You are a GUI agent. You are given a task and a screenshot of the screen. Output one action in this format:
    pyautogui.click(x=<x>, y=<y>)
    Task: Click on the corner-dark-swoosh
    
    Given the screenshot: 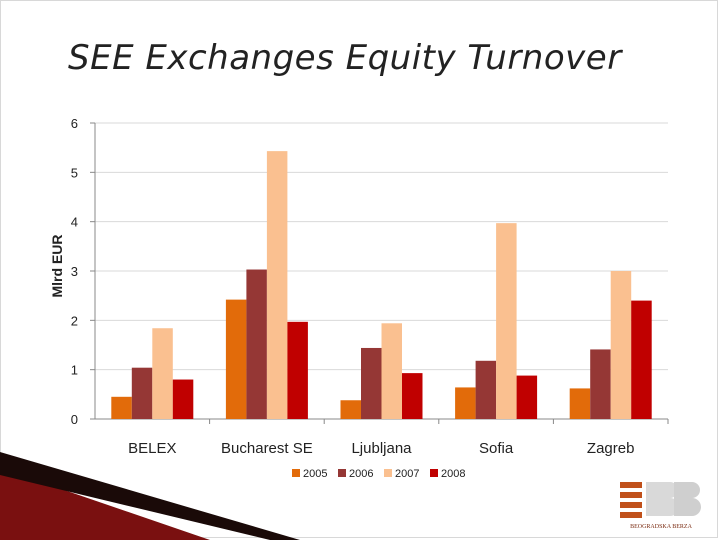 What is the action you would take?
    pyautogui.click(x=150, y=496)
    